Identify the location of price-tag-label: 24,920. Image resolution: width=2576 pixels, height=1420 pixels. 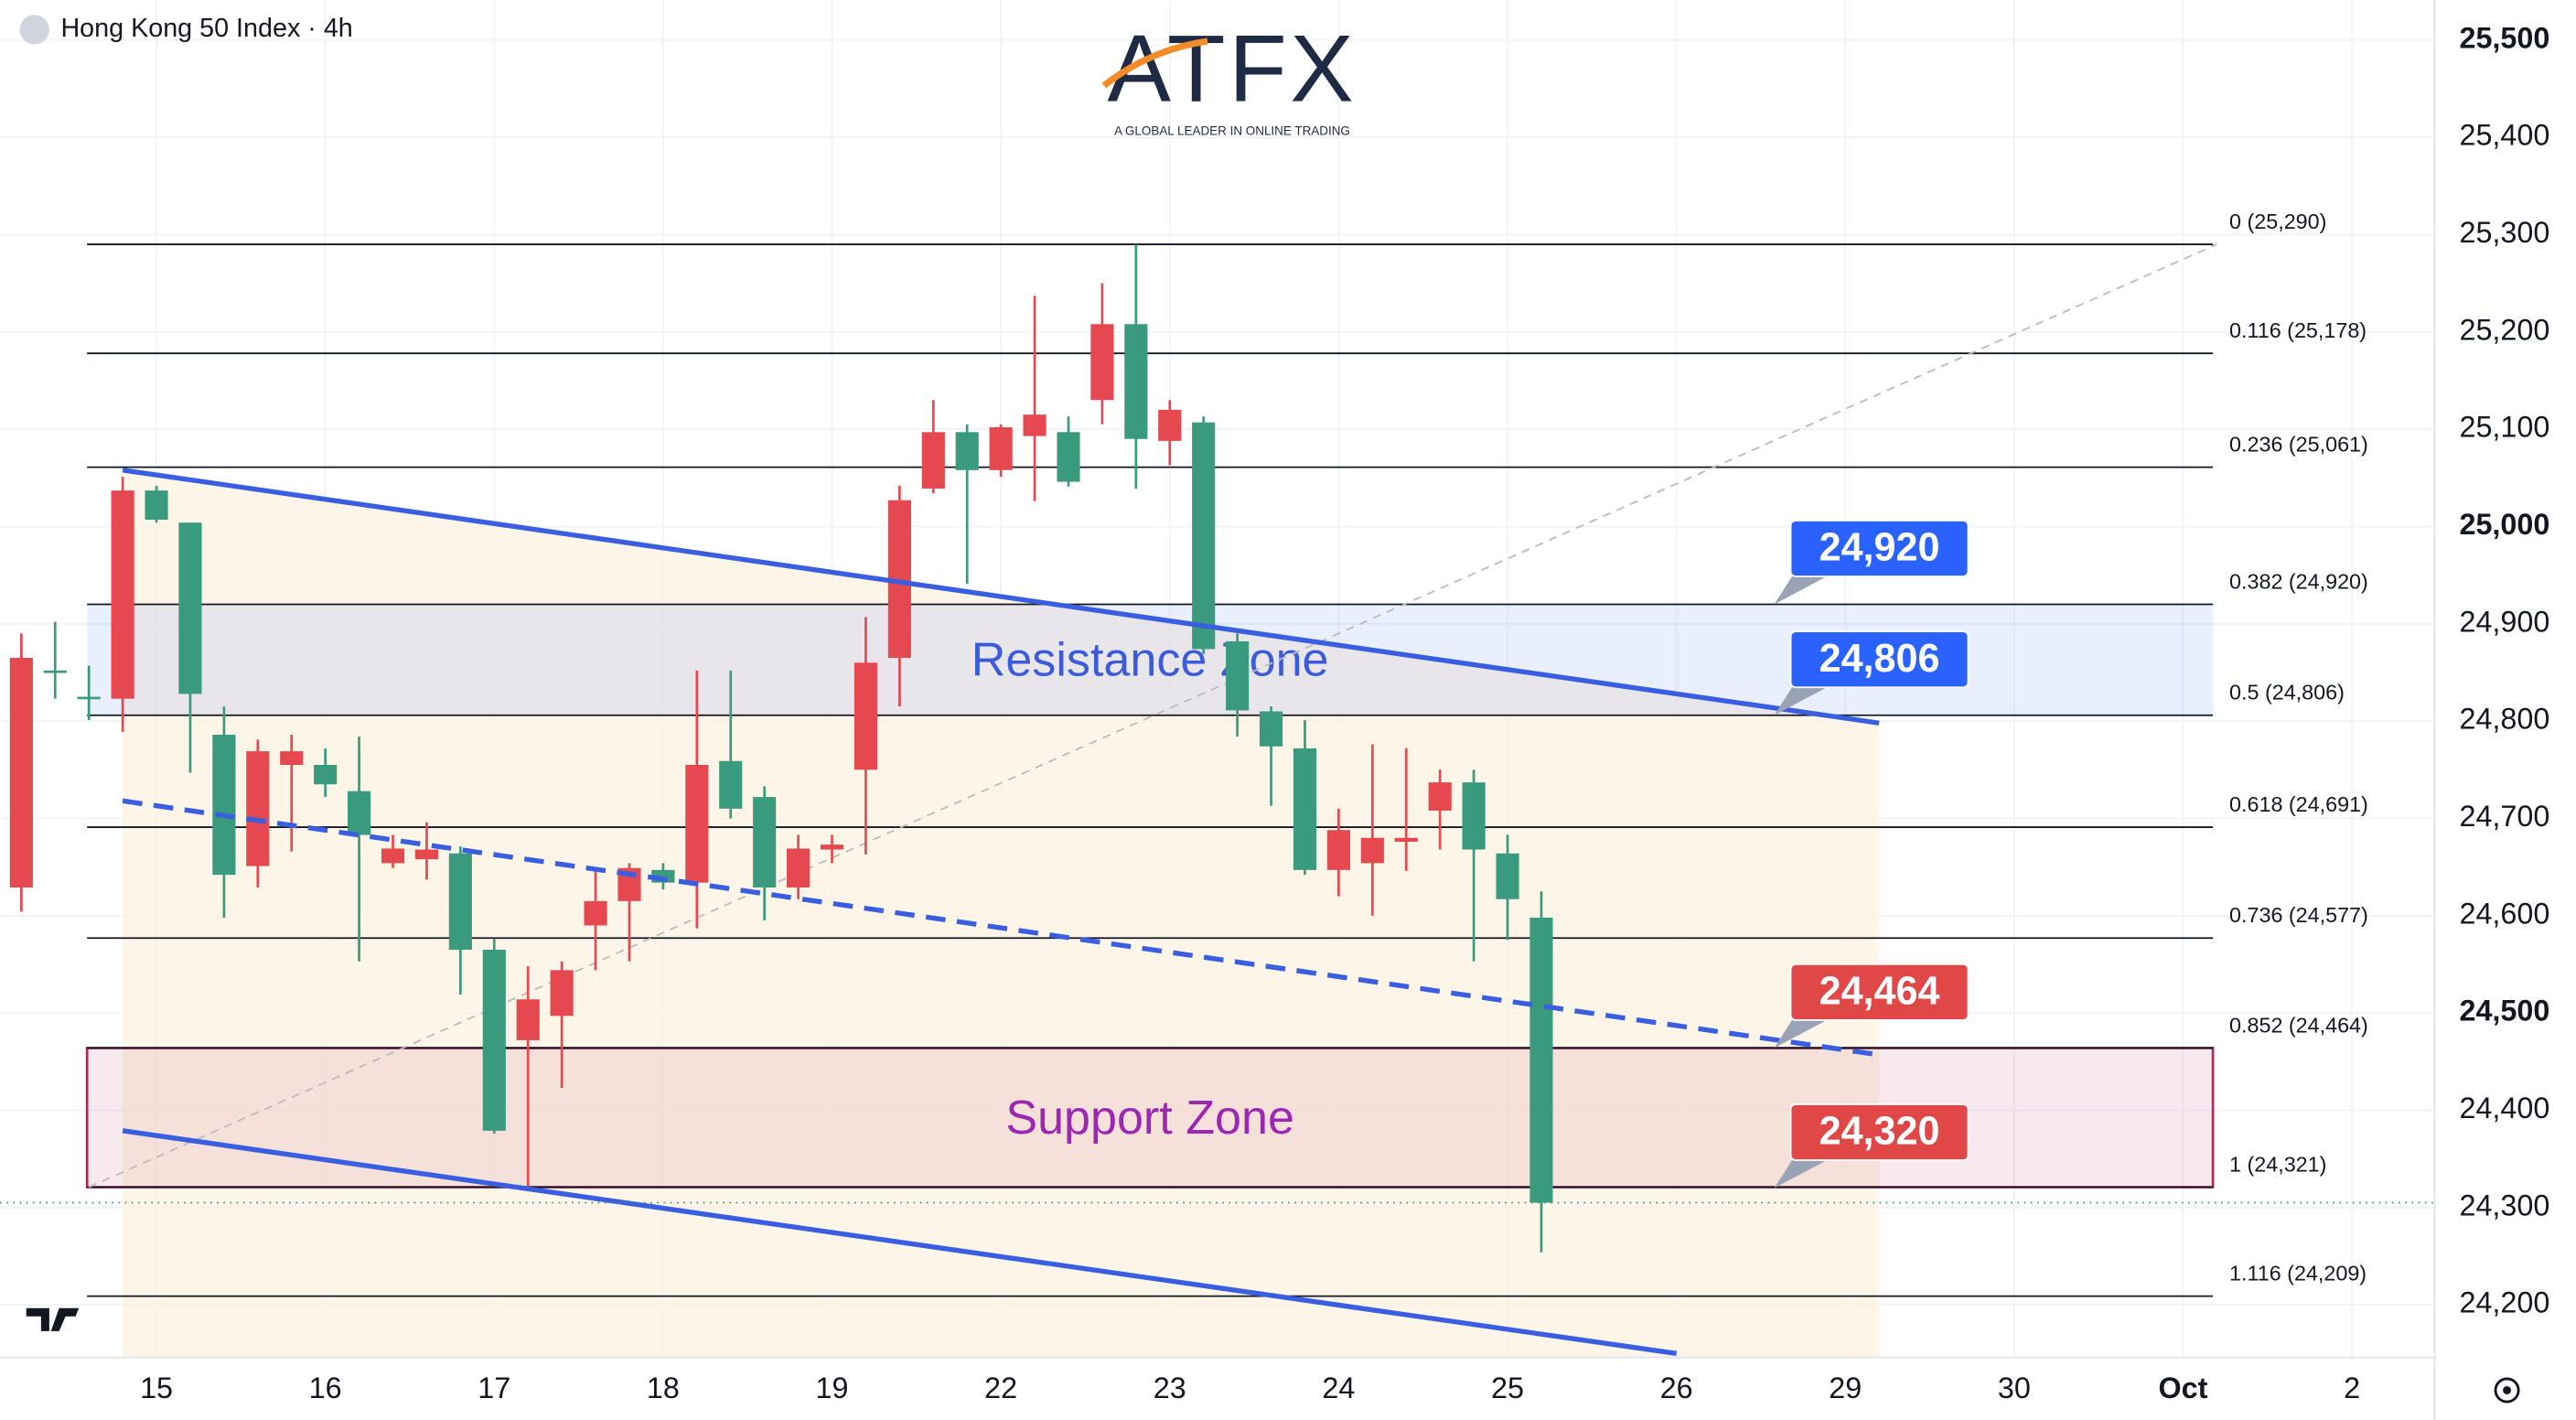
(1880, 548).